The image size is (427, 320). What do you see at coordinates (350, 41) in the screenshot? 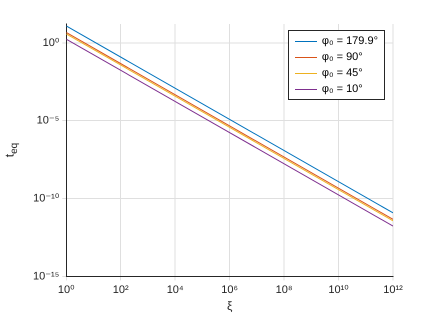
I see `legend-label: φ₀ = 179.9°` at bounding box center [350, 41].